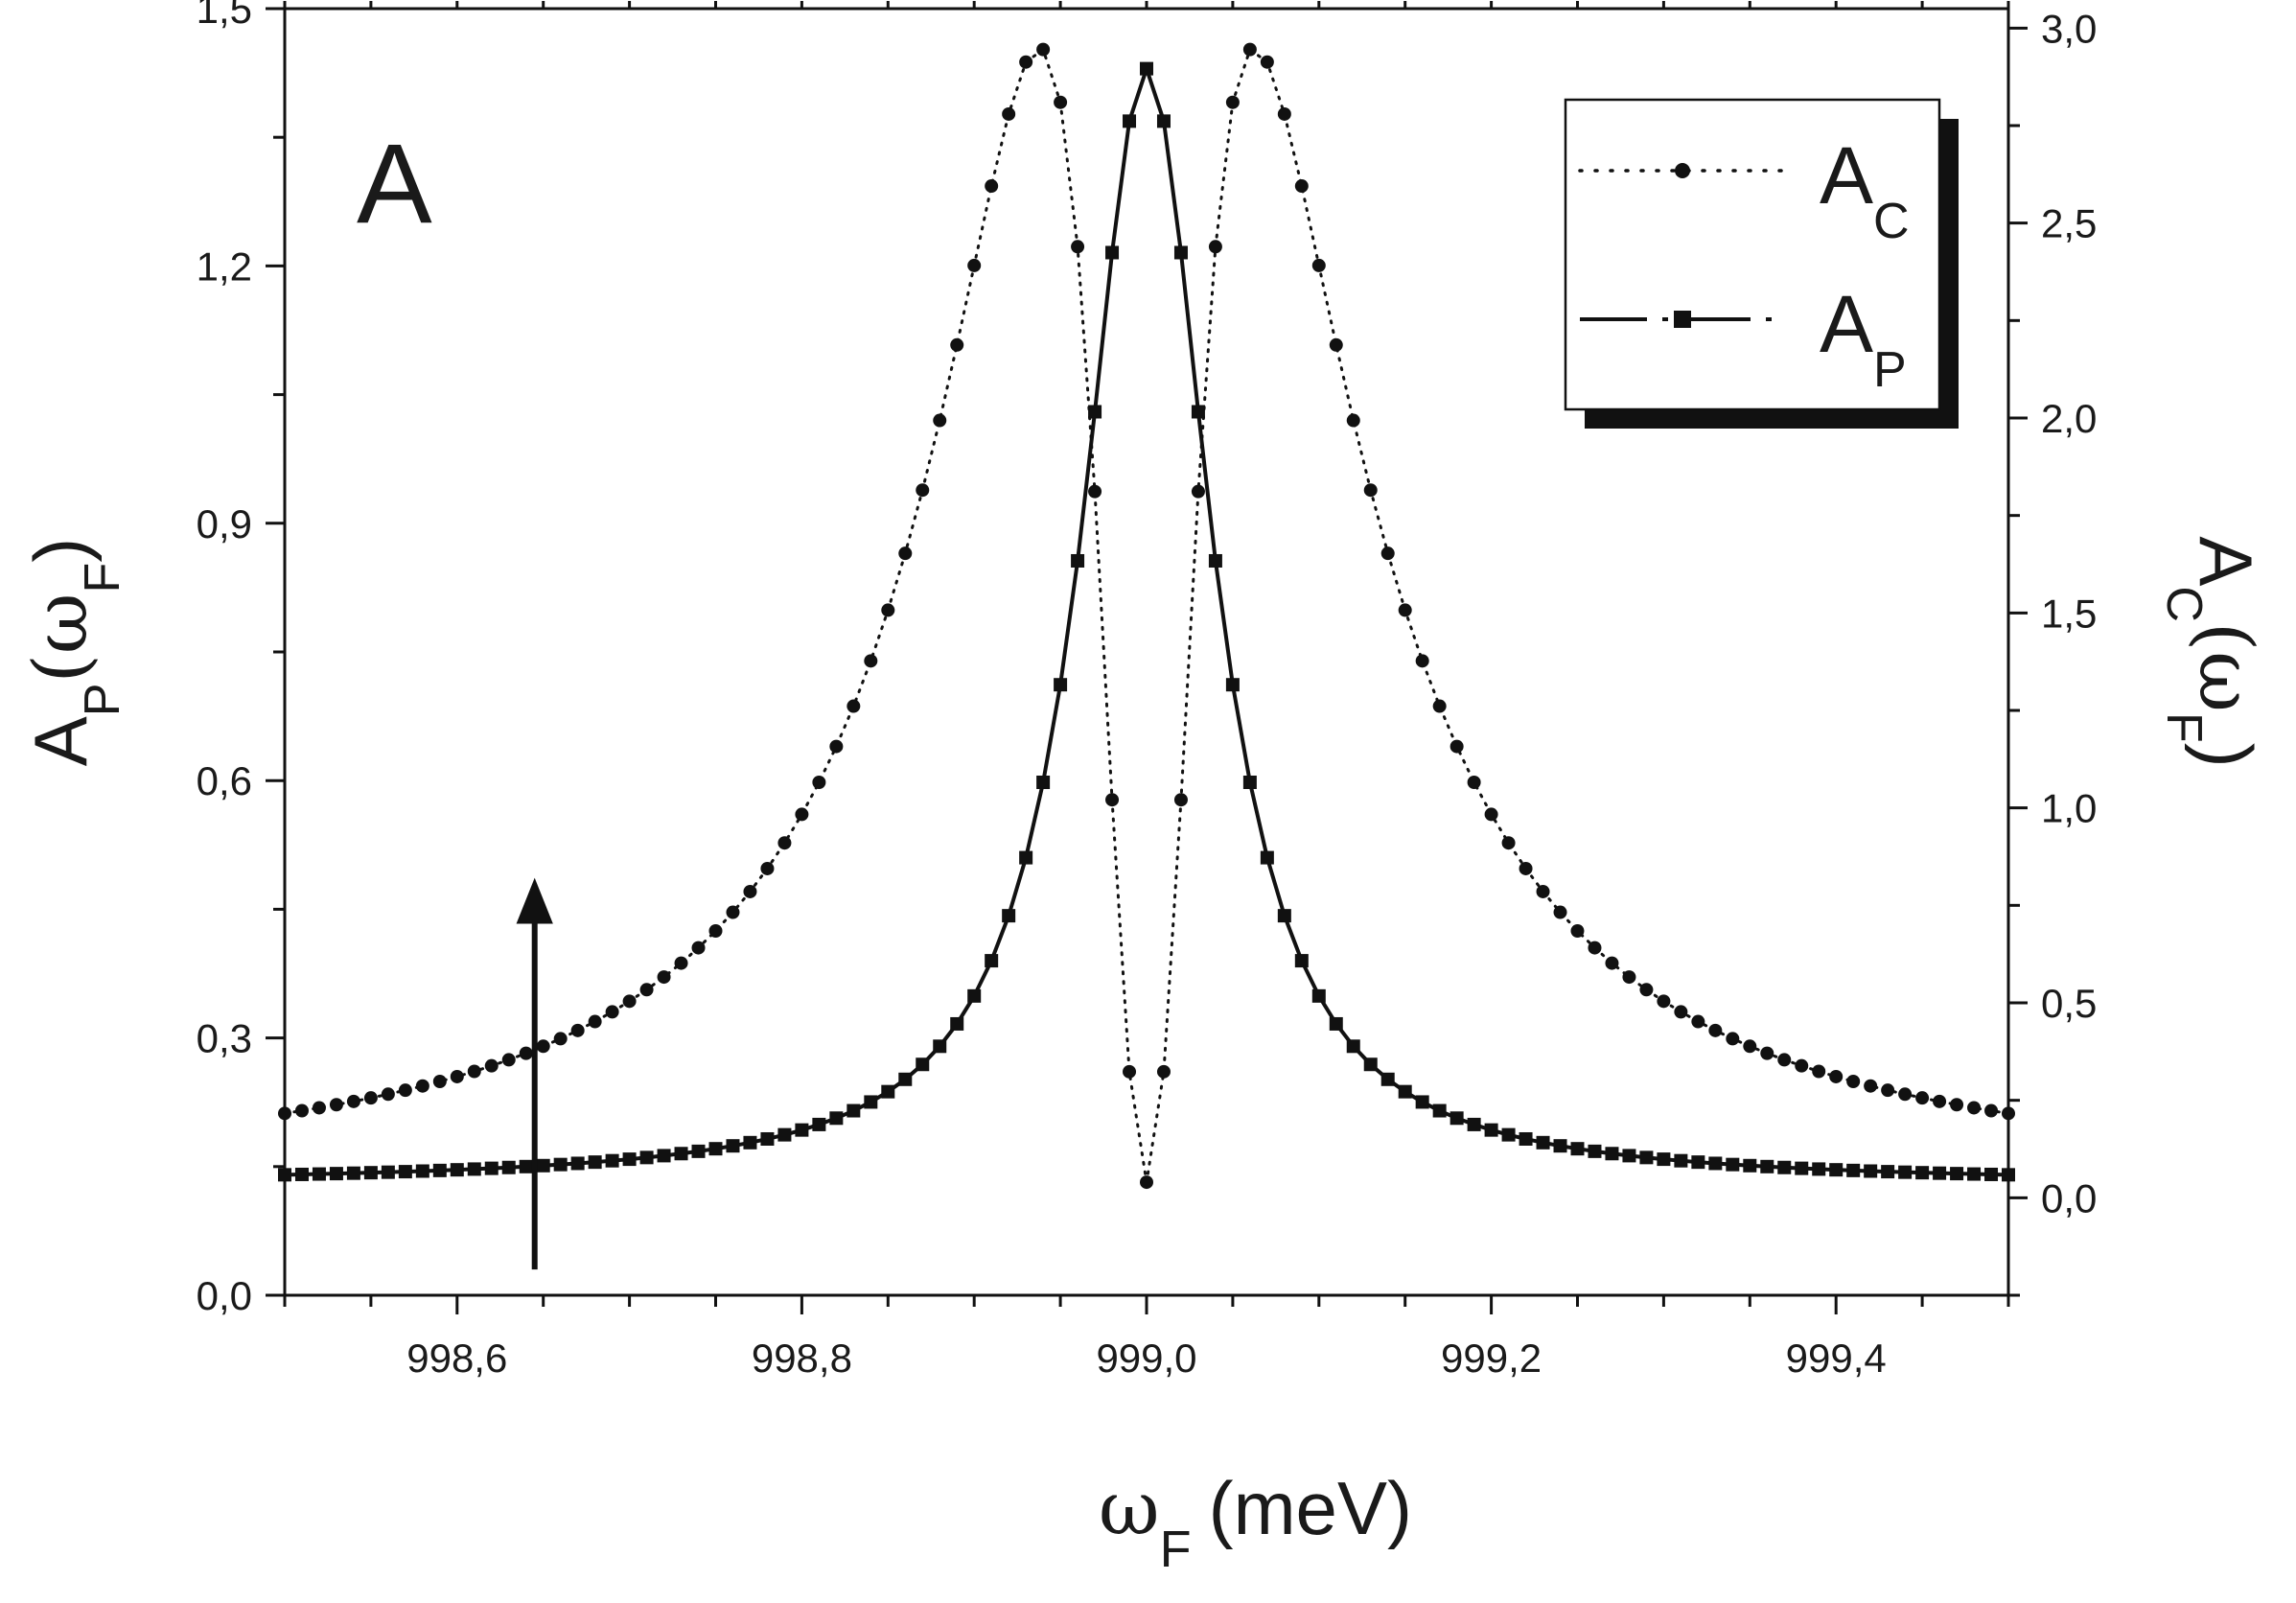 The height and width of the screenshot is (1603, 2296). I want to click on y-right-tick-label: 1,0, so click(2069, 808).